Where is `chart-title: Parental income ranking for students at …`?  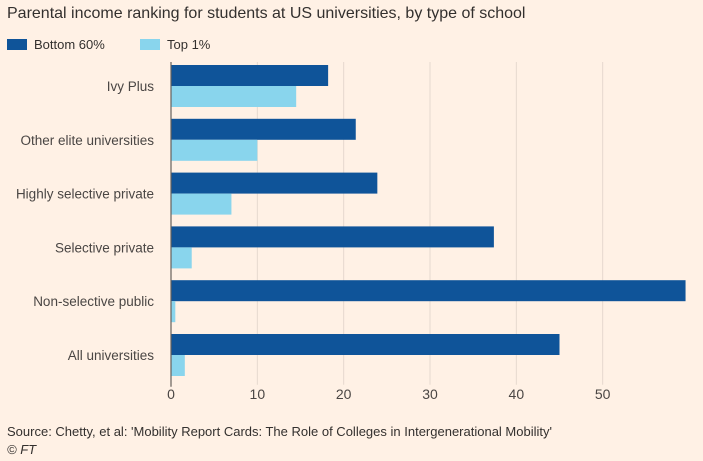 chart-title: Parental income ranking for students at … is located at coordinates (266, 13).